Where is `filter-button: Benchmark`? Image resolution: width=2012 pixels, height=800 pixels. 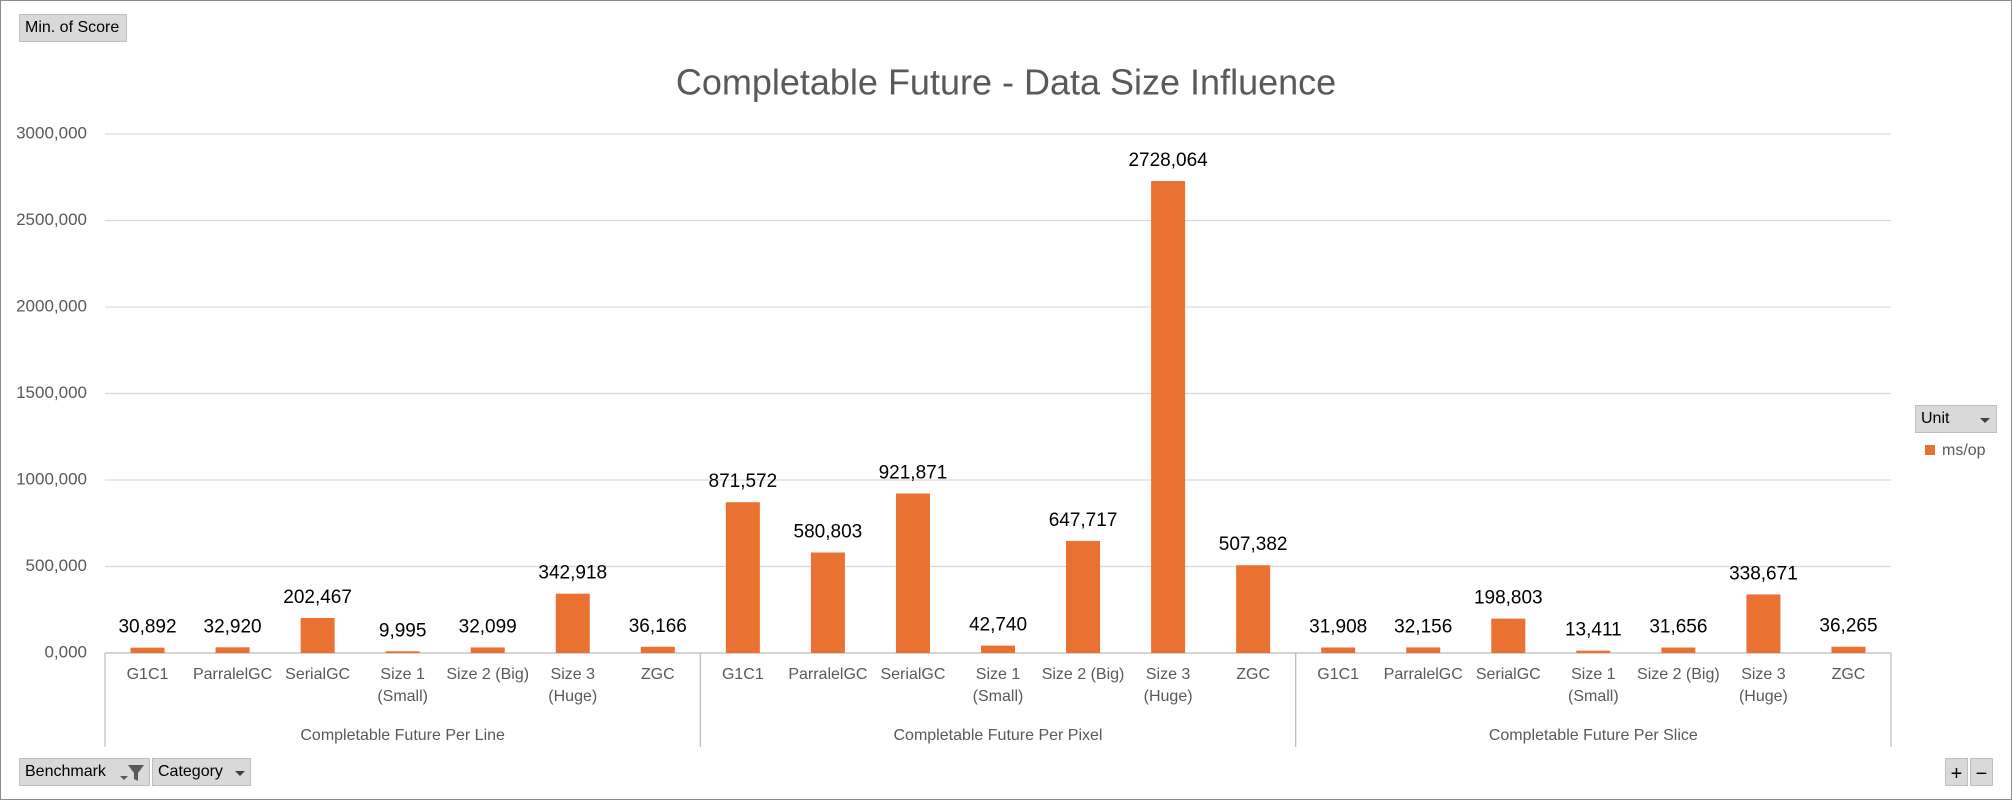
filter-button: Benchmark is located at coordinates (84, 772).